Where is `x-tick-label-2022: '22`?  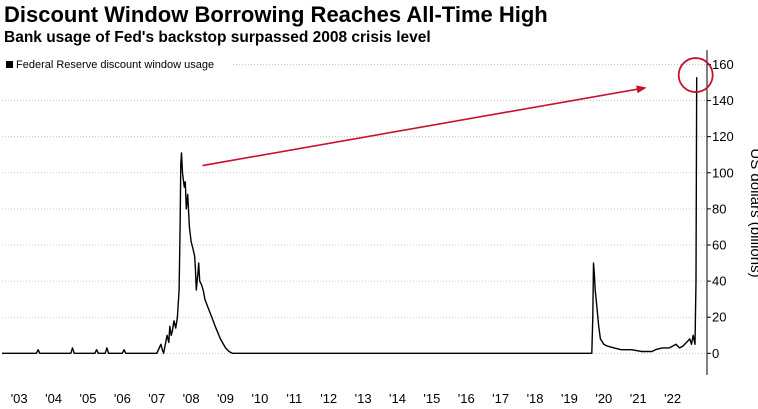
x-tick-label-2022: '22 is located at coordinates (672, 398).